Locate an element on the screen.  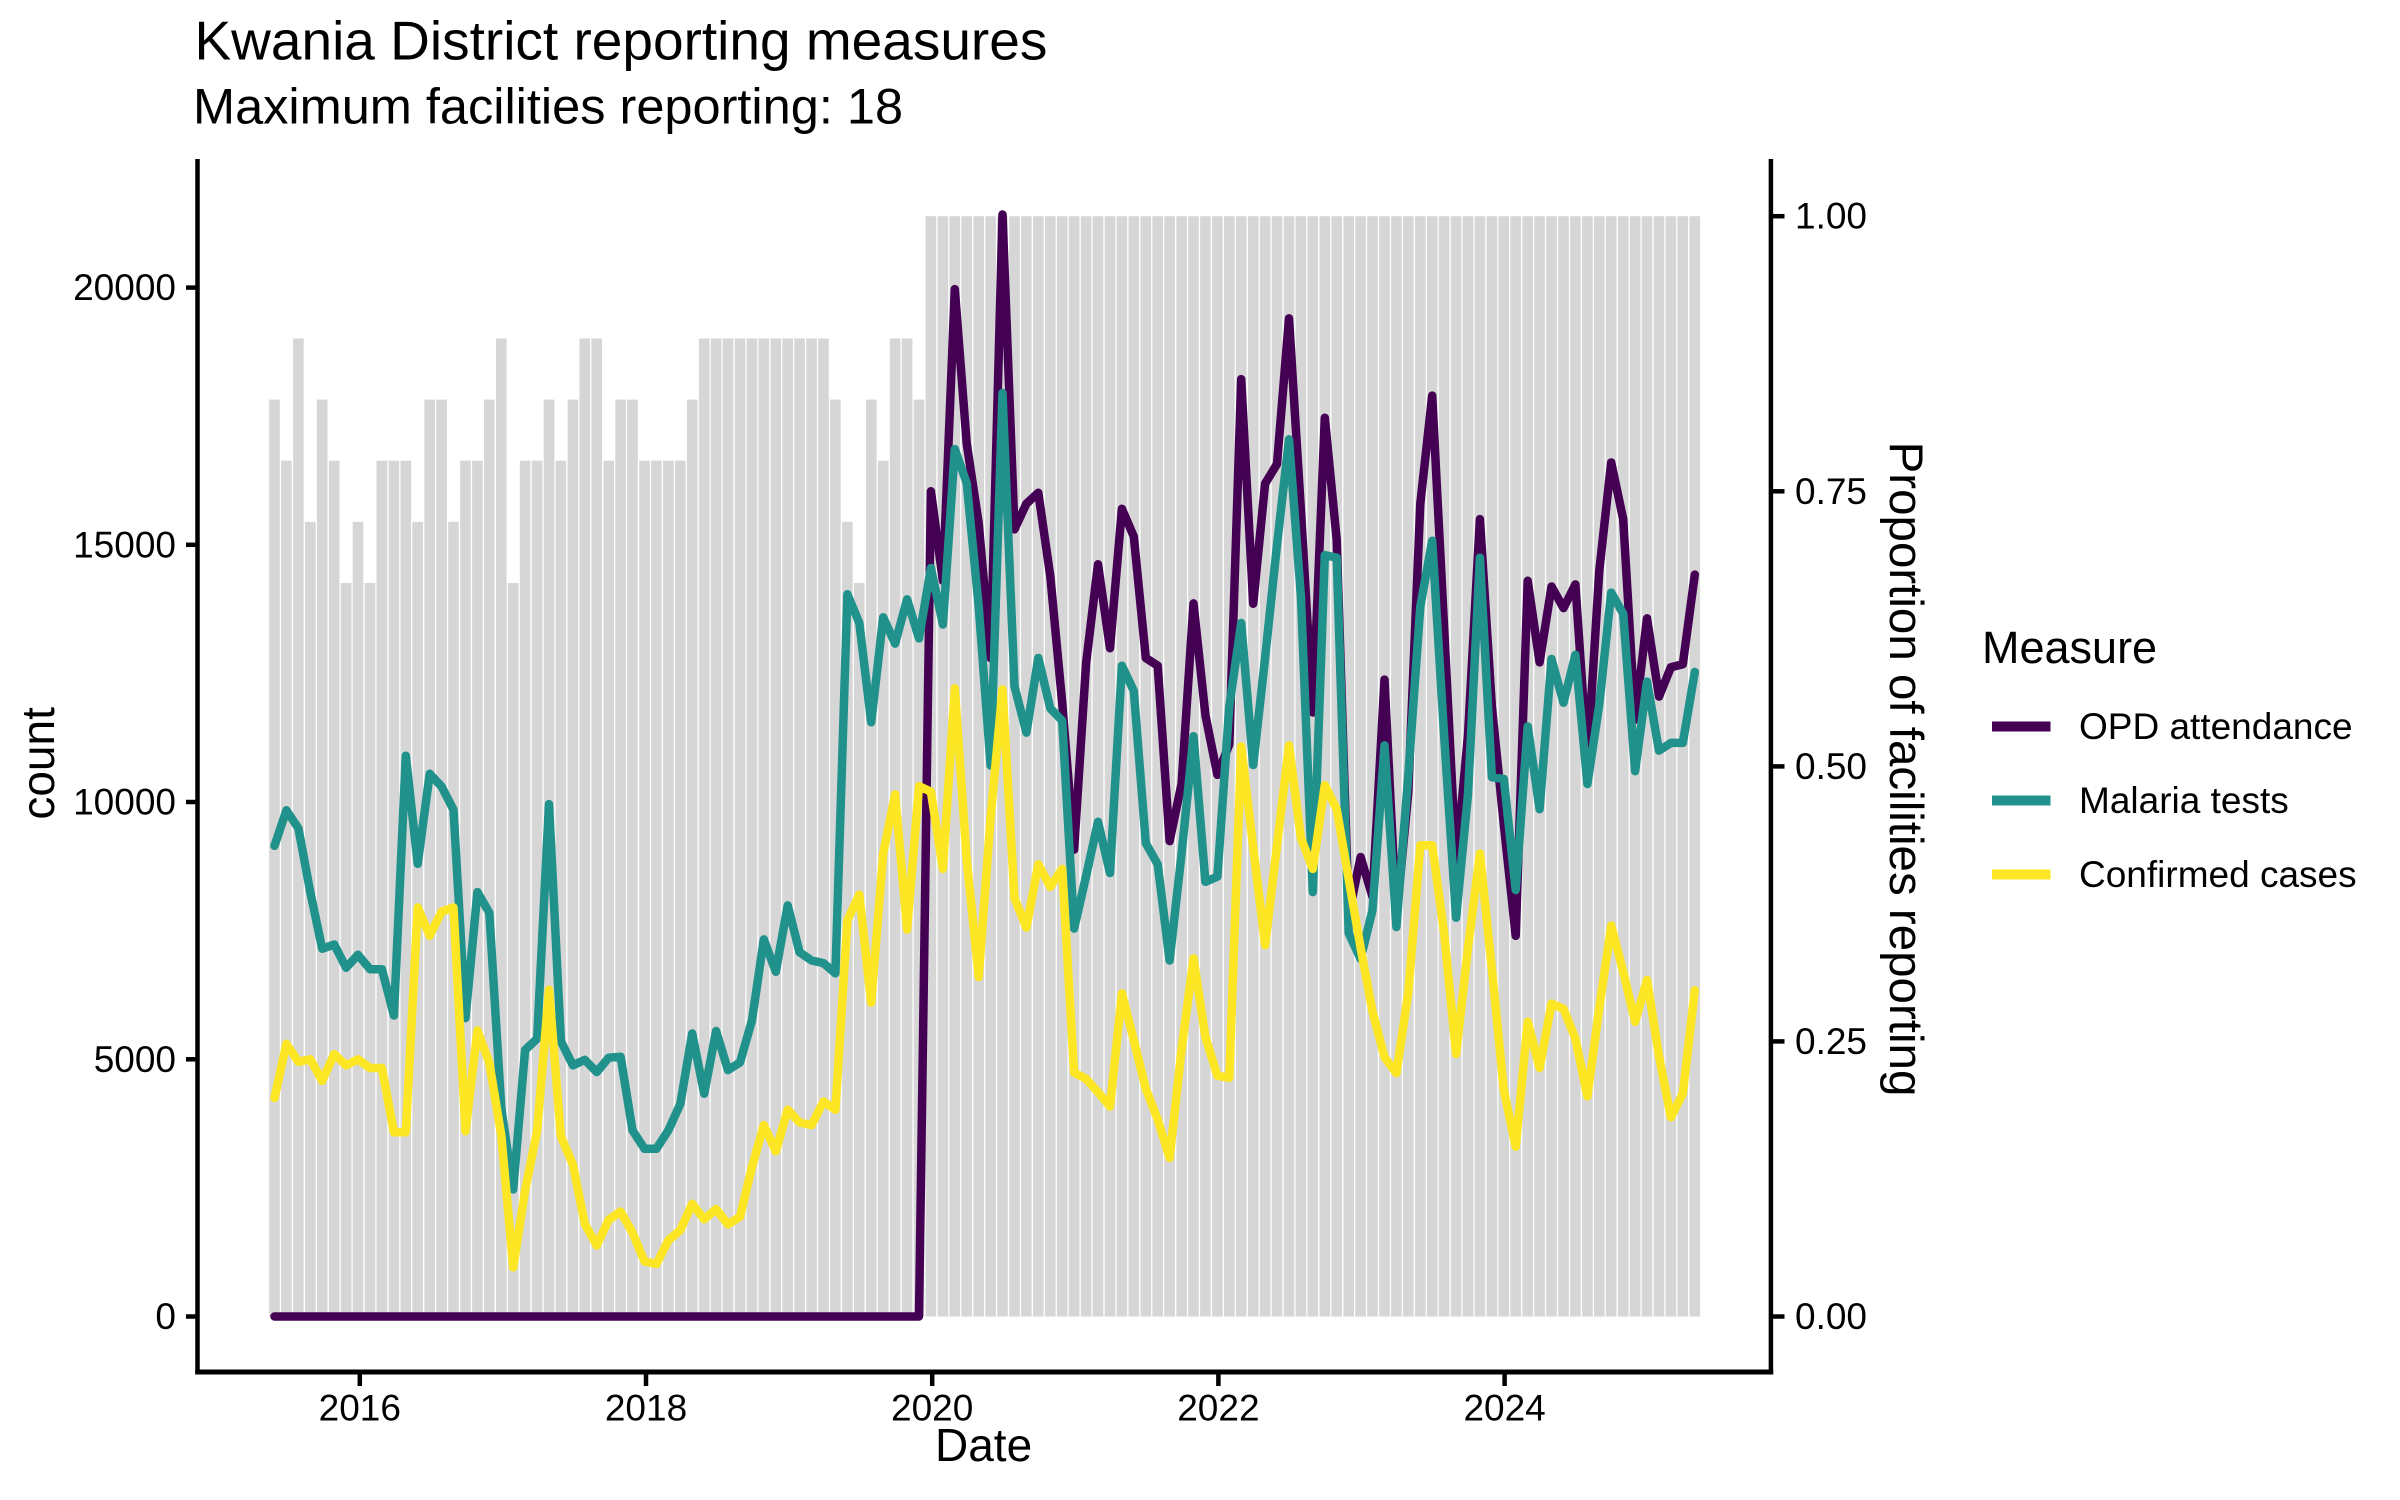
svg-text: 2024 is located at coordinates (1504, 1408).